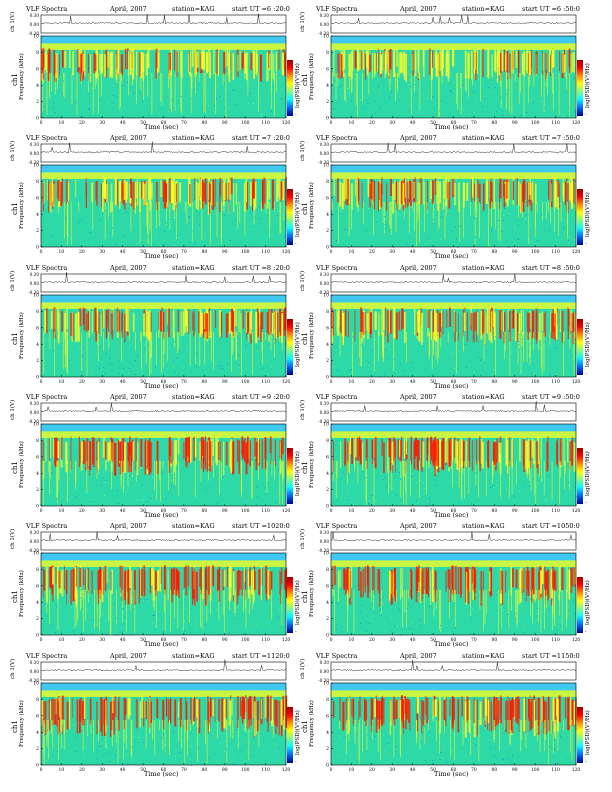 Image resolution: width=612 pixels, height=792 pixels. Describe the element at coordinates (36, 425) in the screenshot. I see `y-tick-label: 10` at that location.